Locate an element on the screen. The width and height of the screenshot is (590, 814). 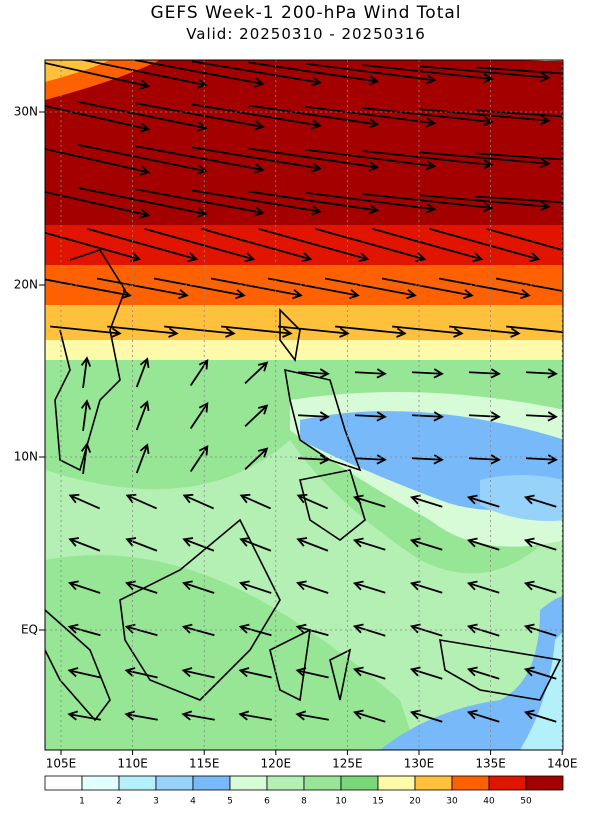
lon-label: 115E is located at coordinates (204, 764).